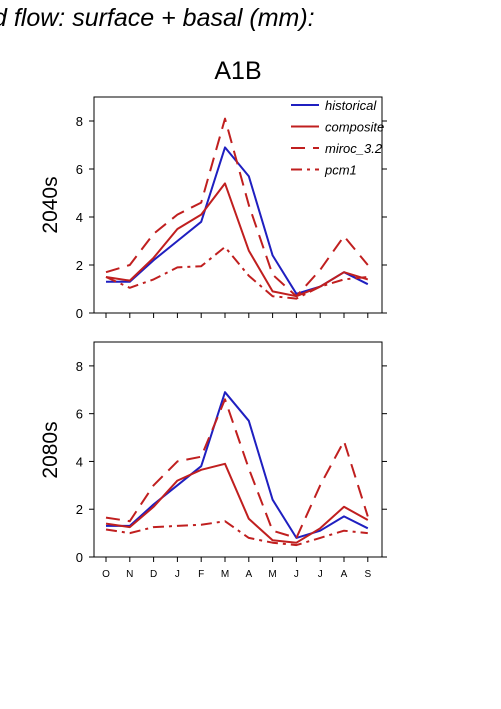  I want to click on x-tick-label: S, so click(367, 574).